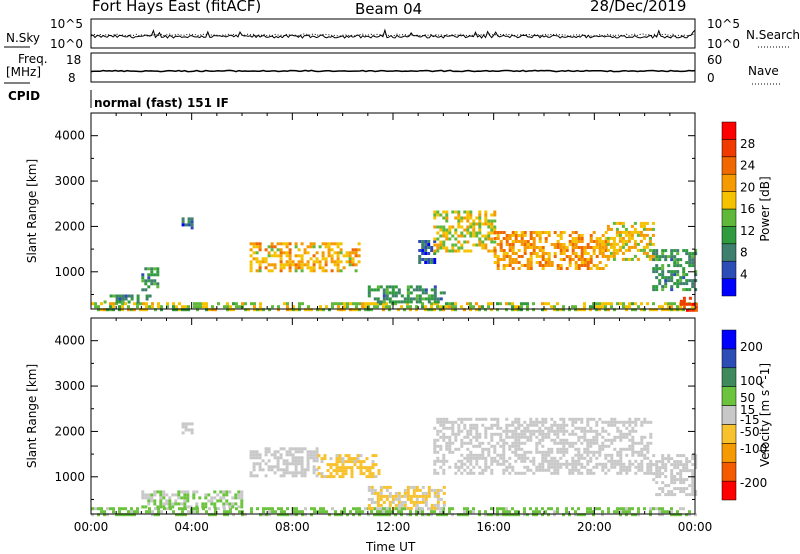 This screenshot has height=554, width=800. I want to click on power-colorbar-tick: 28, so click(747, 144).